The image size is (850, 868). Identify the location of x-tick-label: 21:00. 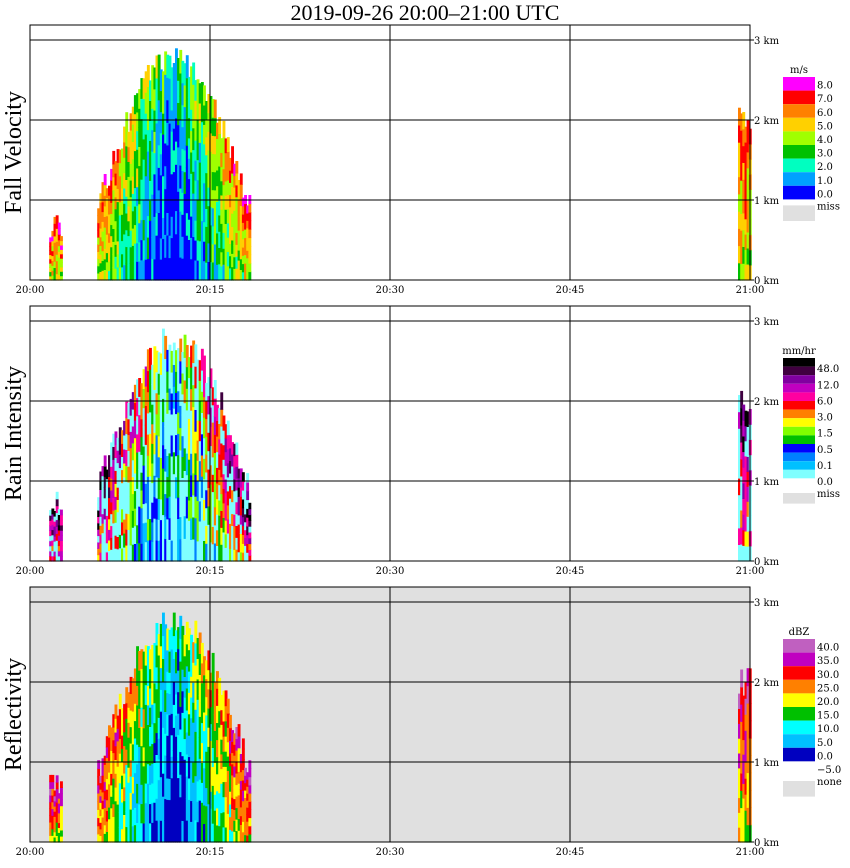
(750, 852).